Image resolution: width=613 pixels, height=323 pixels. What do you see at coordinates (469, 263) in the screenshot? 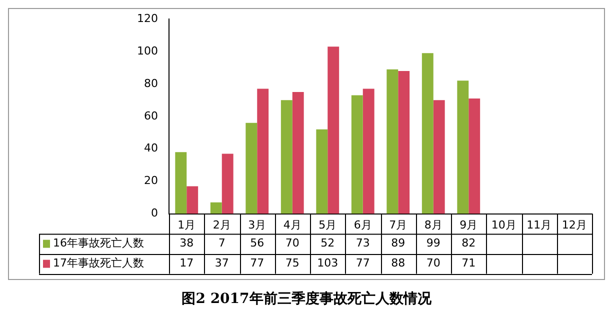
I see `data-label: 71` at bounding box center [469, 263].